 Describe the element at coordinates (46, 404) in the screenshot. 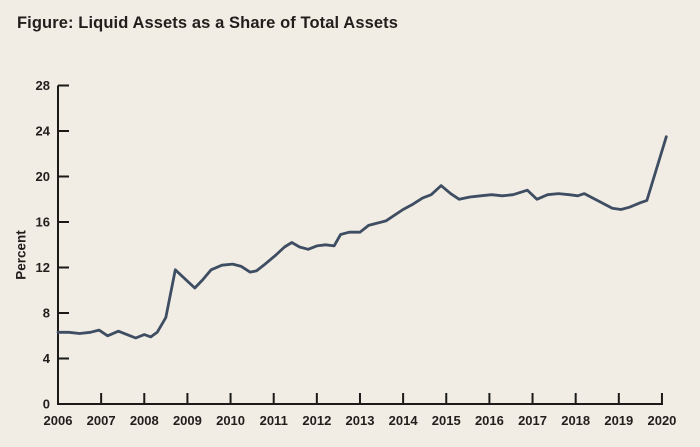

I see `y-tick-label: 0` at that location.